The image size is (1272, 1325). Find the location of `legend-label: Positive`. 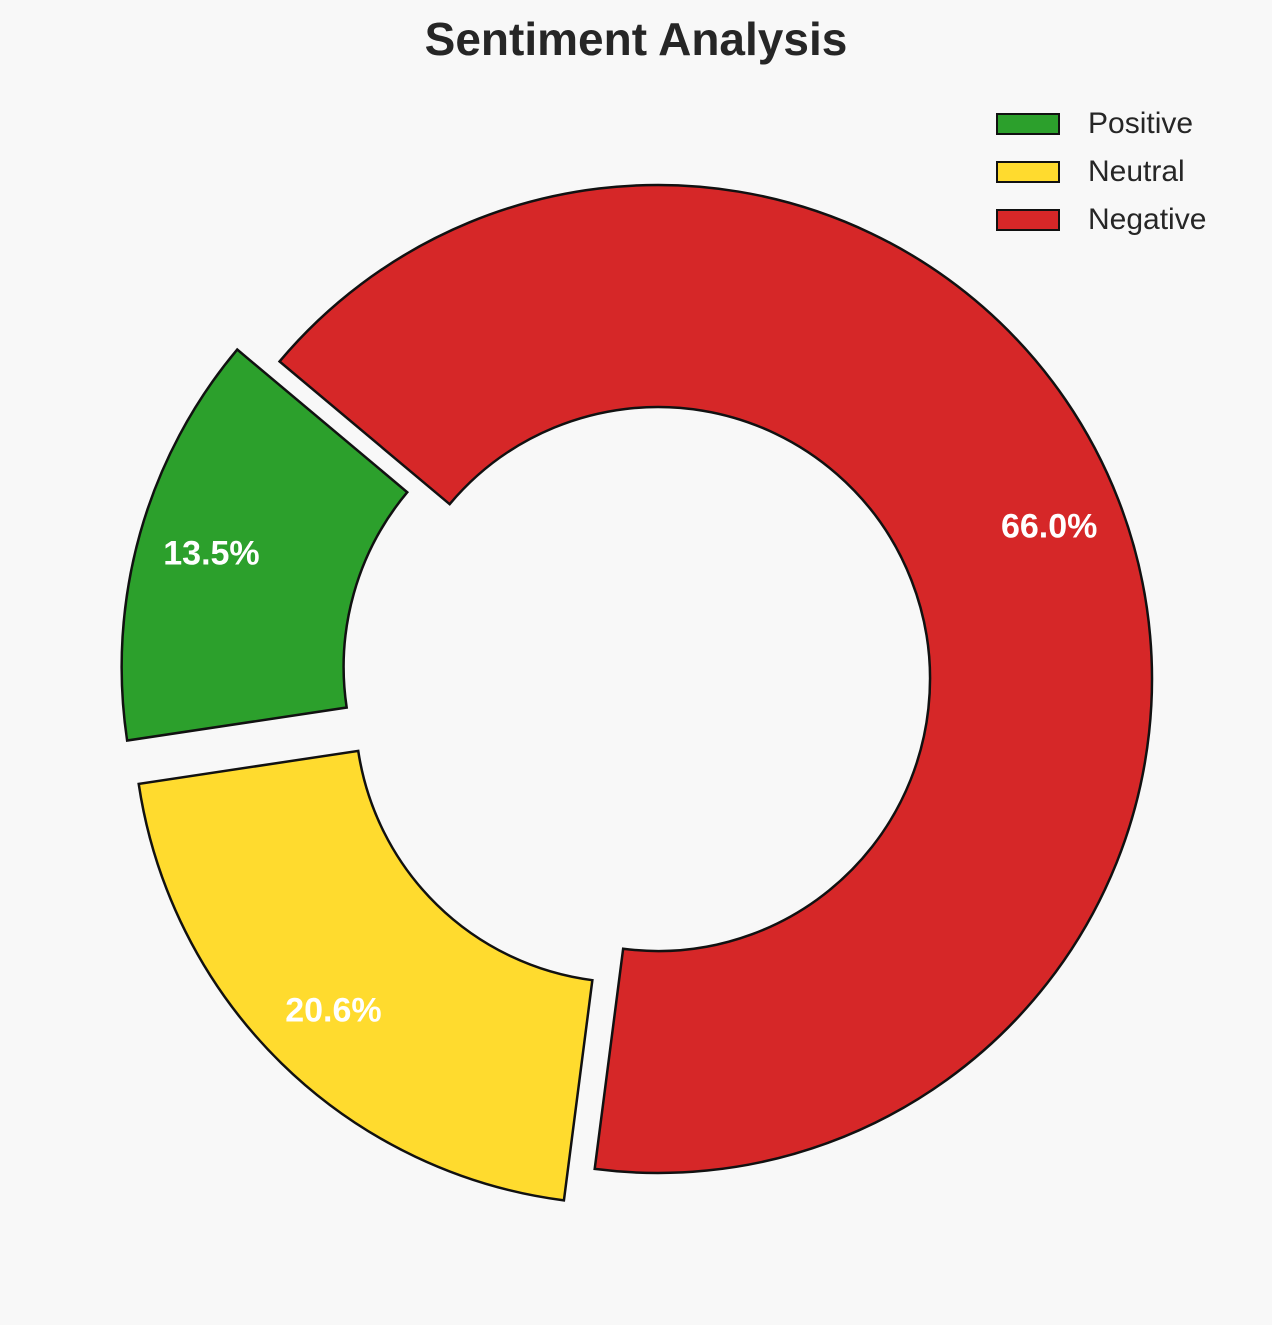

legend-label: Positive is located at coordinates (1141, 123).